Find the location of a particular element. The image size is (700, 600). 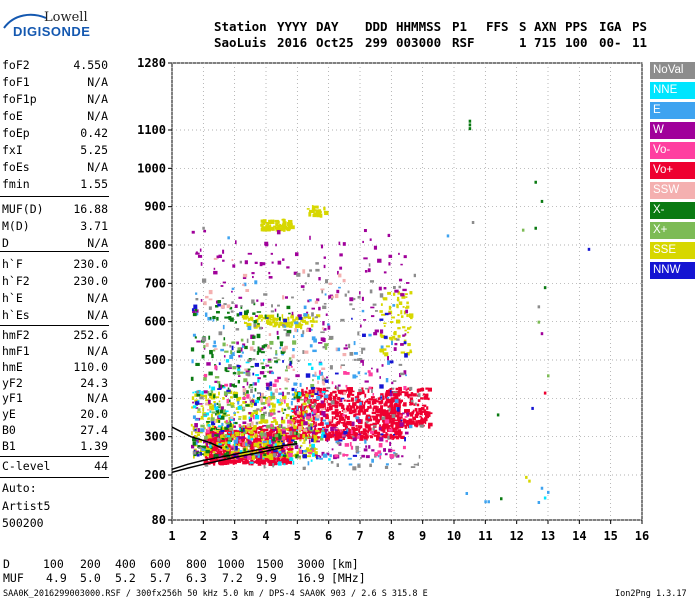

header-row1-cell-11: PS is located at coordinates (640, 26).